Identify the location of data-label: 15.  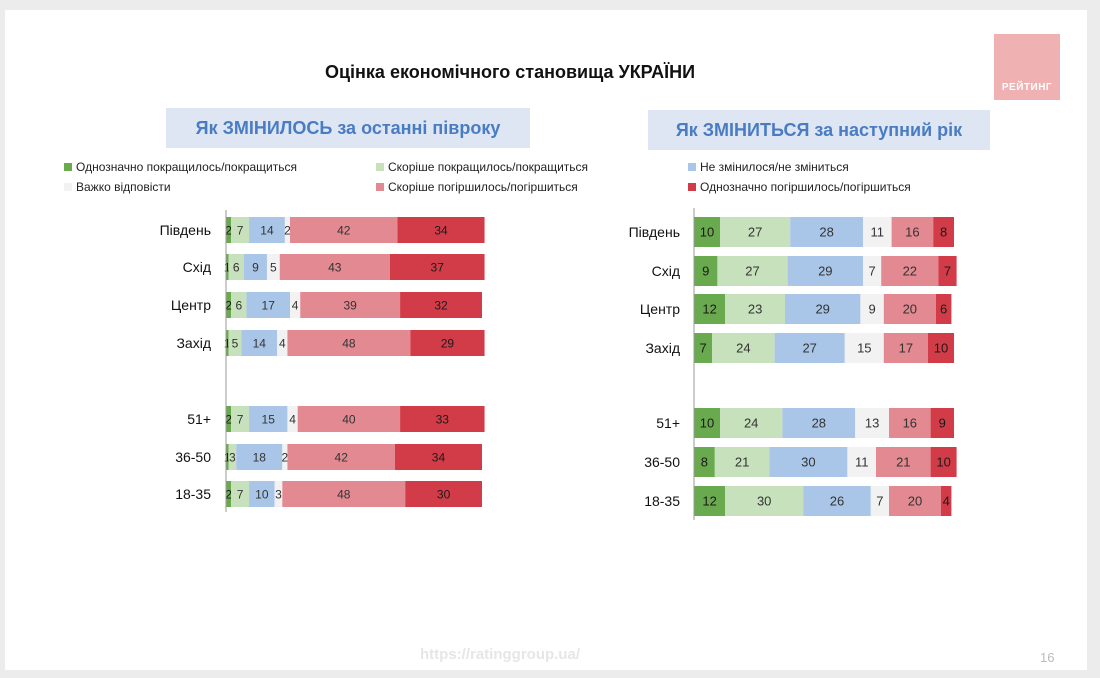
(864, 348).